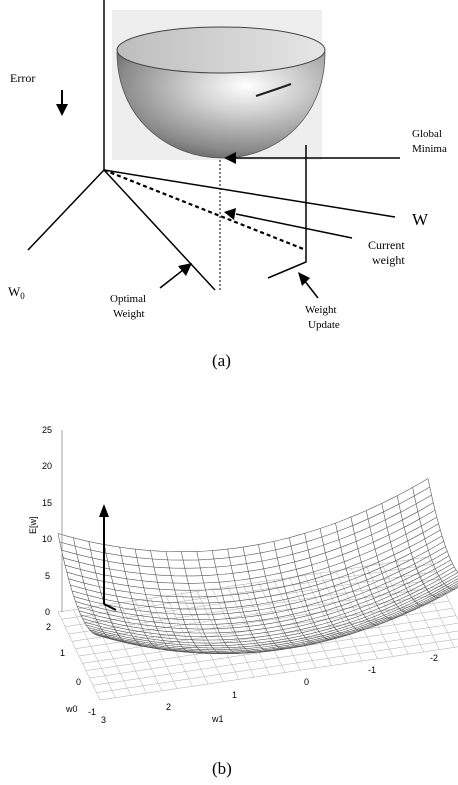  What do you see at coordinates (321, 310) in the screenshot?
I see `weight-update-label-1: Weight` at bounding box center [321, 310].